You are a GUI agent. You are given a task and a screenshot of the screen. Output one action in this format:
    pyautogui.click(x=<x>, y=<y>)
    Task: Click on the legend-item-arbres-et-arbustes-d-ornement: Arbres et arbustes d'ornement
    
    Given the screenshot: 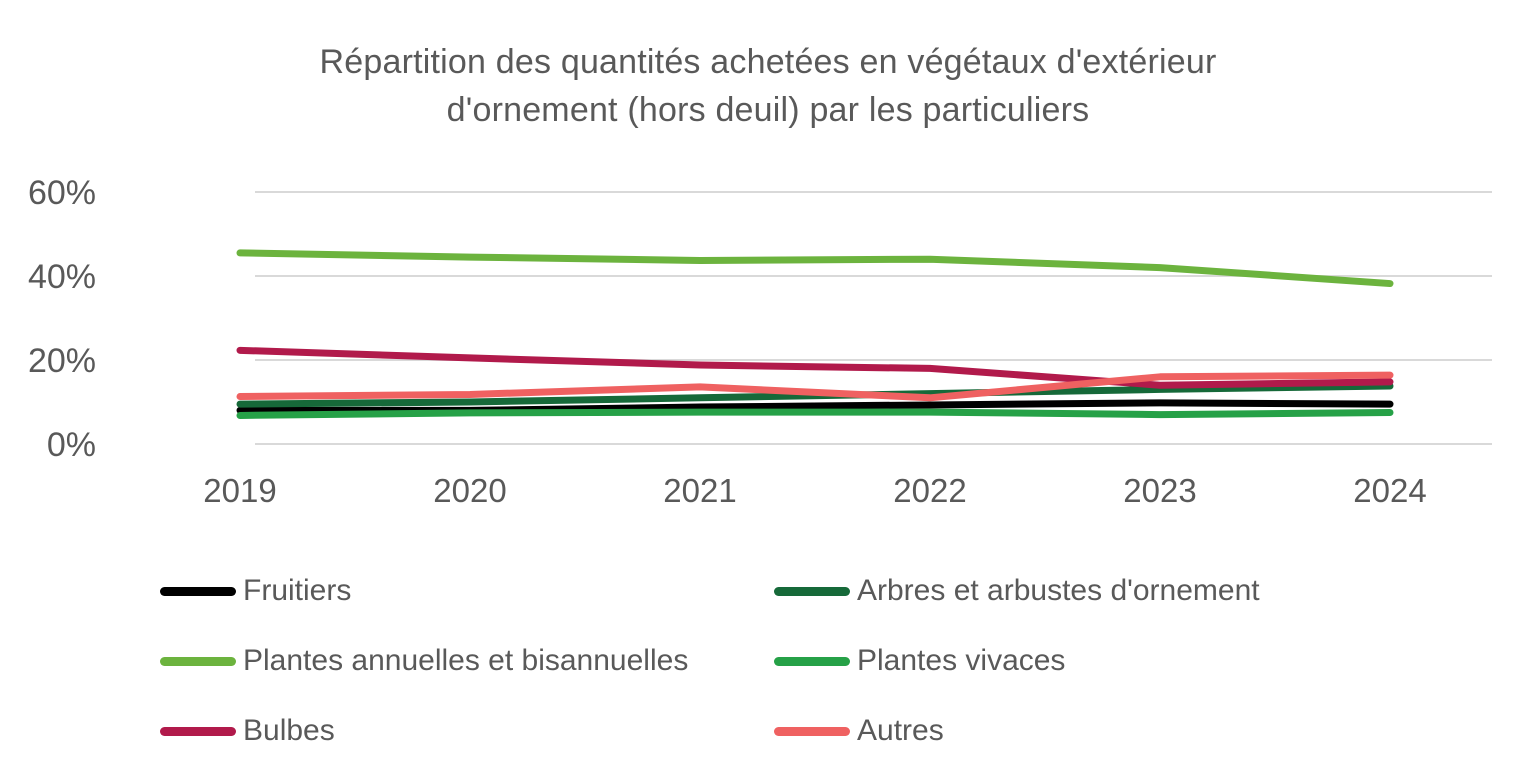 What is the action you would take?
    pyautogui.click(x=1017, y=591)
    